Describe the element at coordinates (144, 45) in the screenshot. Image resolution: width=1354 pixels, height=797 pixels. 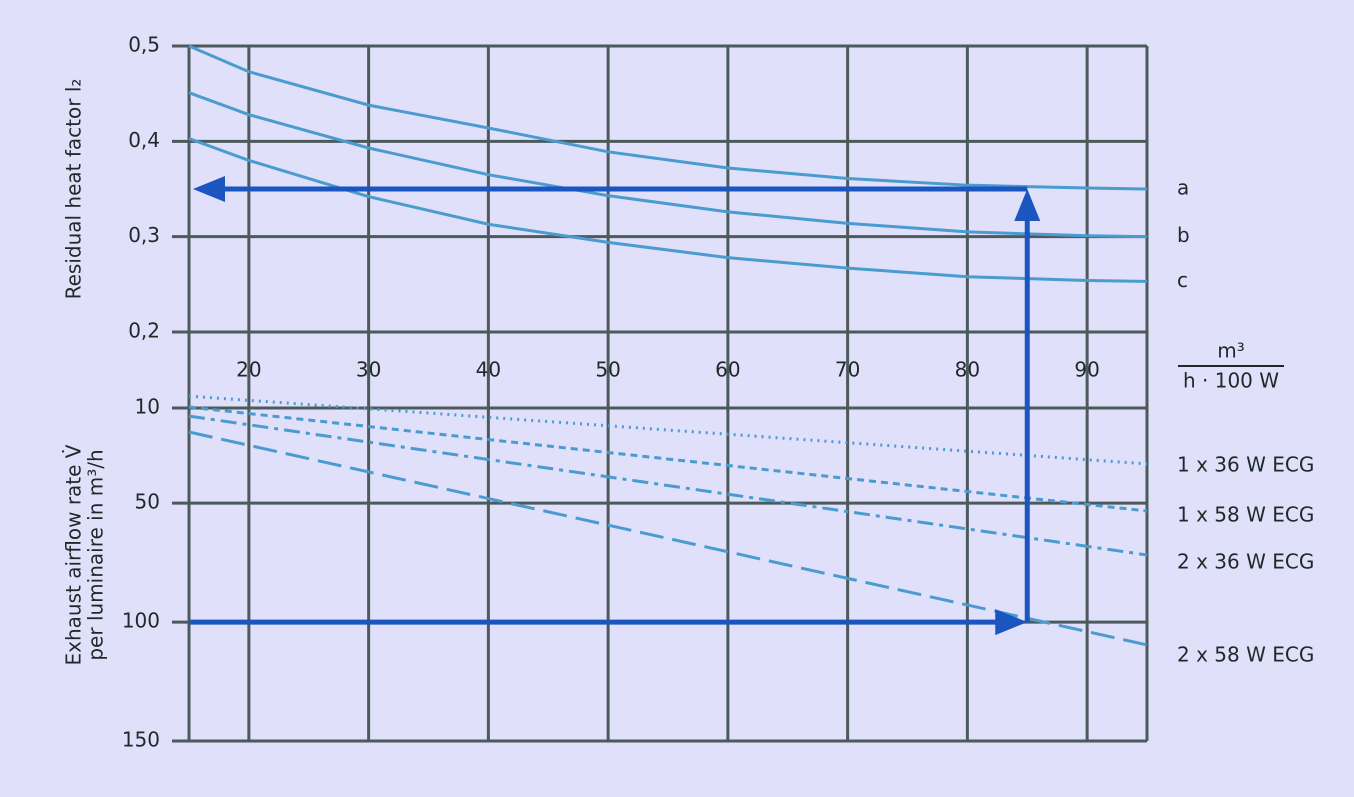
I see `y-tick-label: 0,5` at that location.